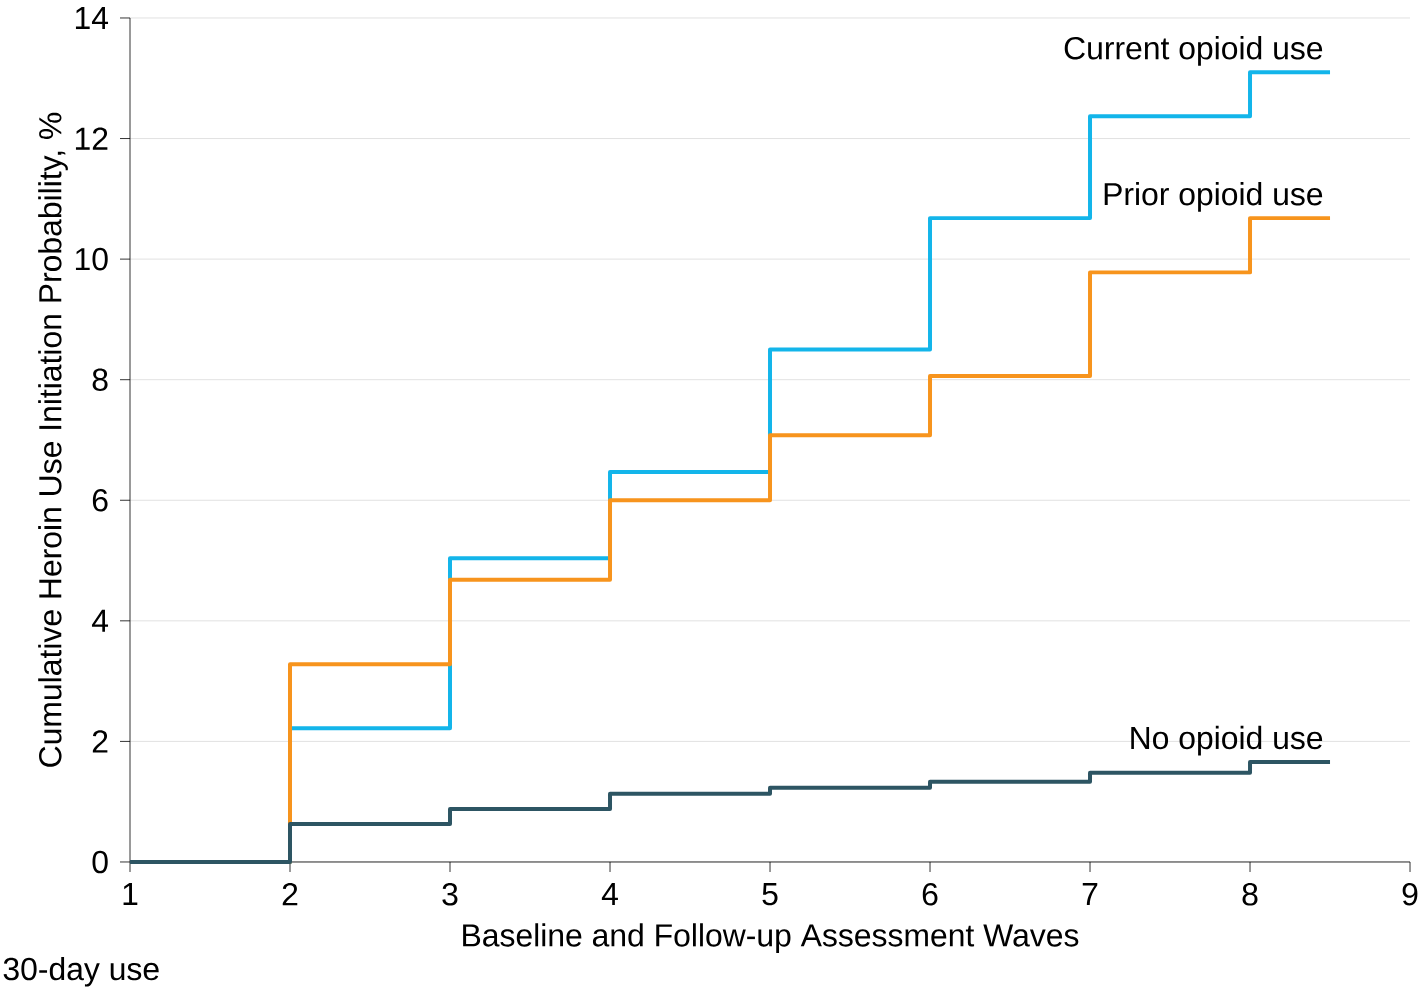  I want to click on y-tick-label: 6, so click(100, 500).